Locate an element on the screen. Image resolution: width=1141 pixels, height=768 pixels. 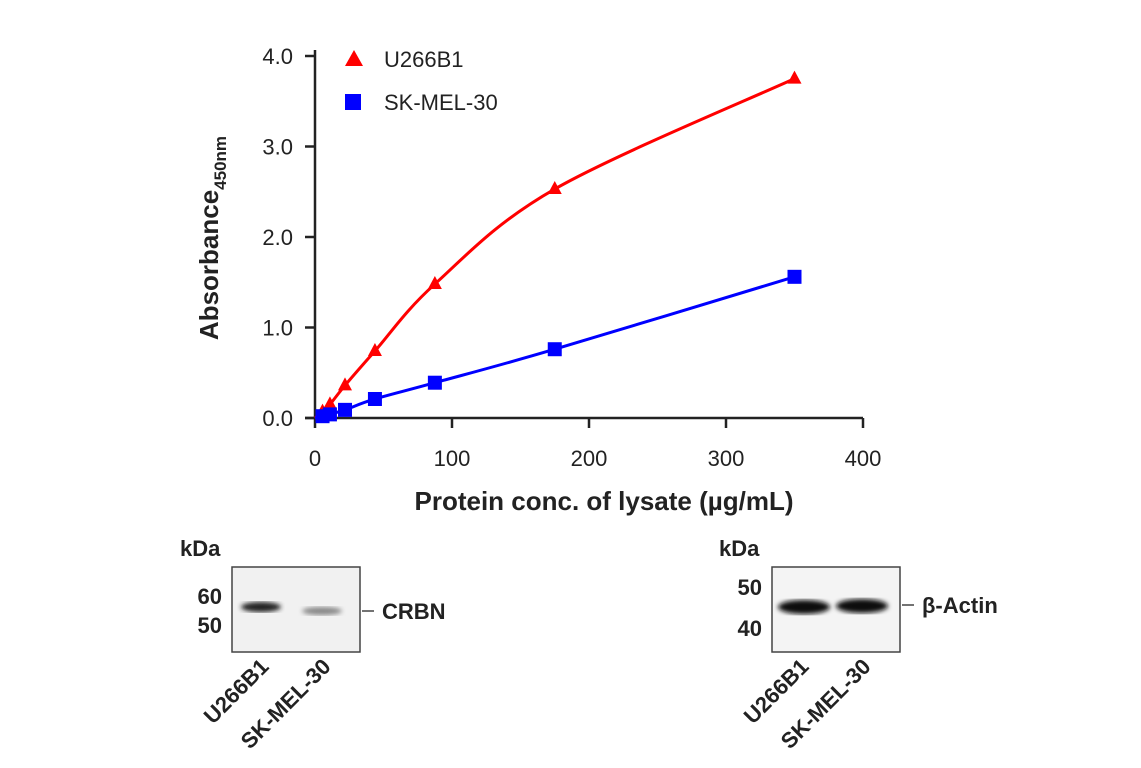
legend-label-u266b1: U266B1 is located at coordinates (424, 59).